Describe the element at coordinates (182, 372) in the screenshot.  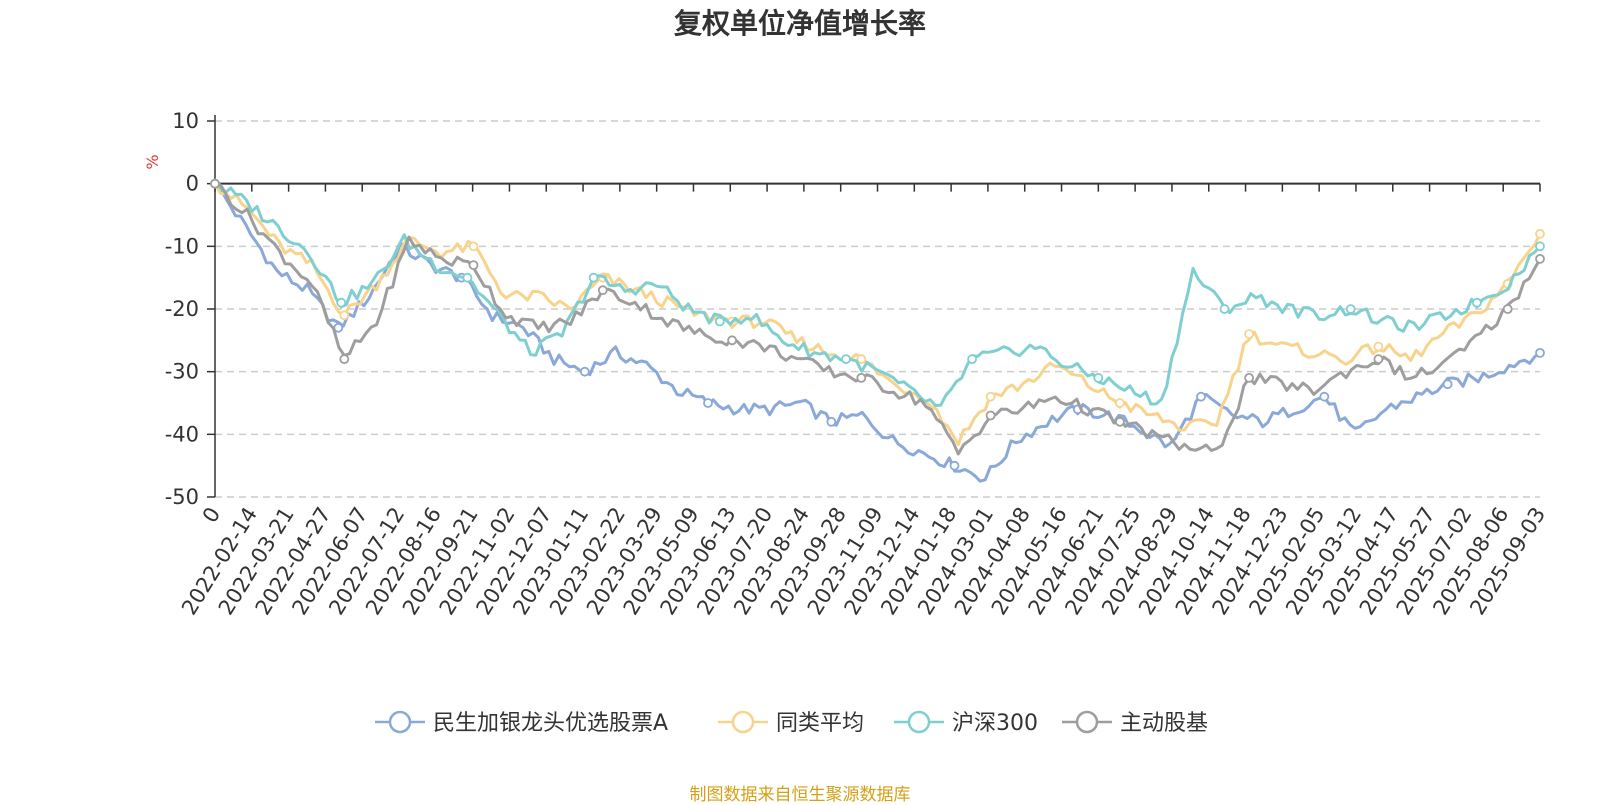
I see `y-tick-label: -30` at that location.